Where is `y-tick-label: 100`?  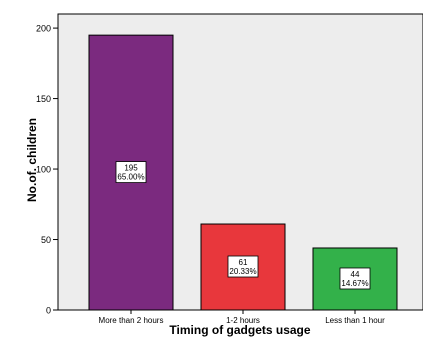
y-tick-label: 100 is located at coordinates (43, 170).